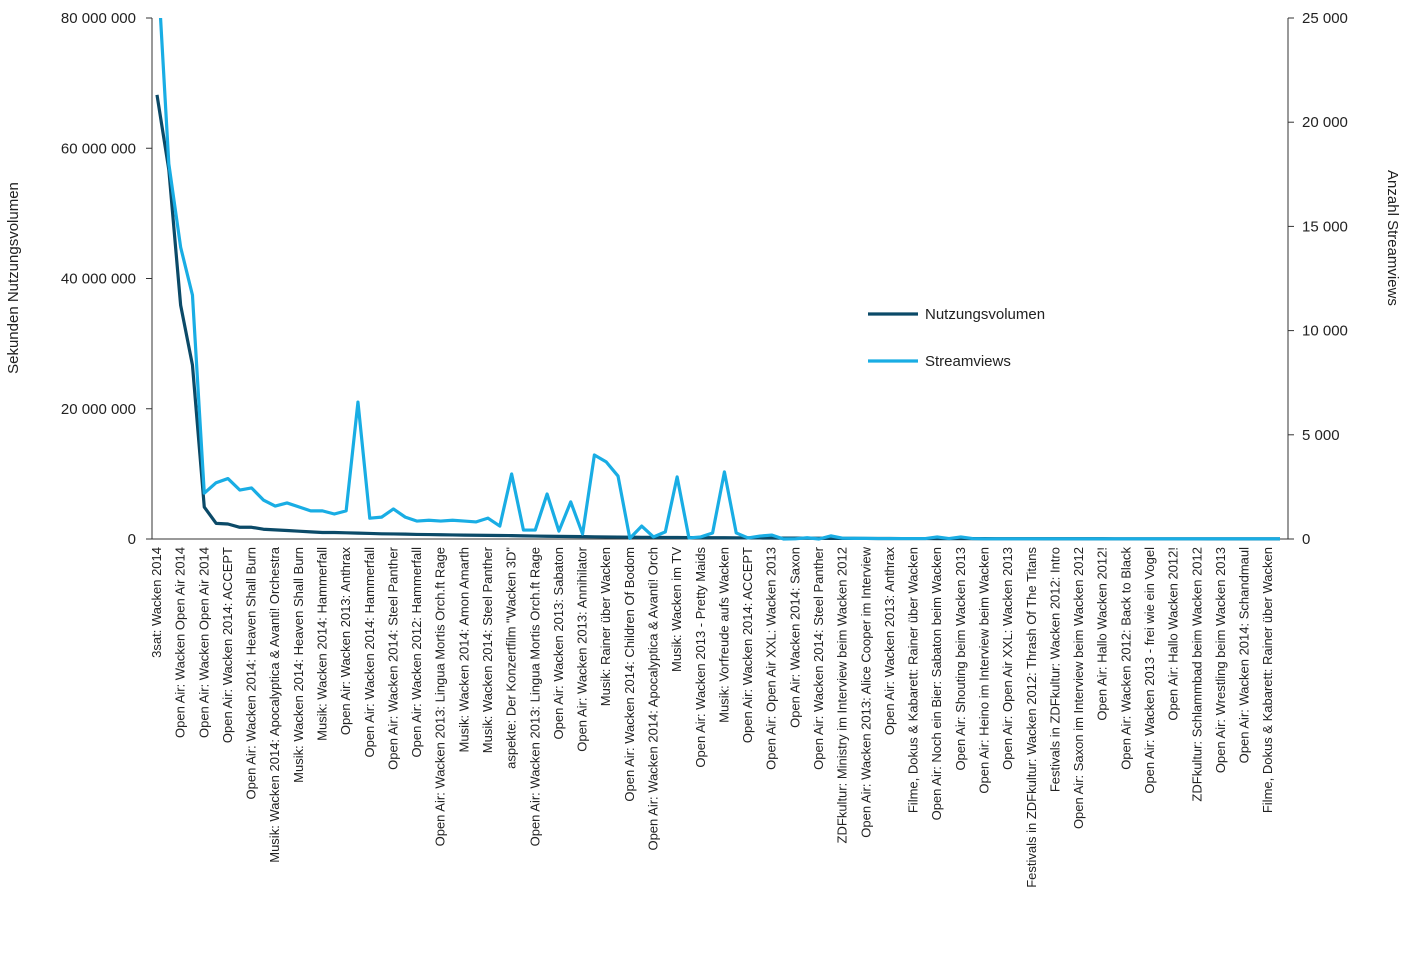 The image size is (1411, 969). What do you see at coordinates (298, 665) in the screenshot?
I see `x-tick-label: Musik: Wacken 2014: Heaven Shall Burn` at bounding box center [298, 665].